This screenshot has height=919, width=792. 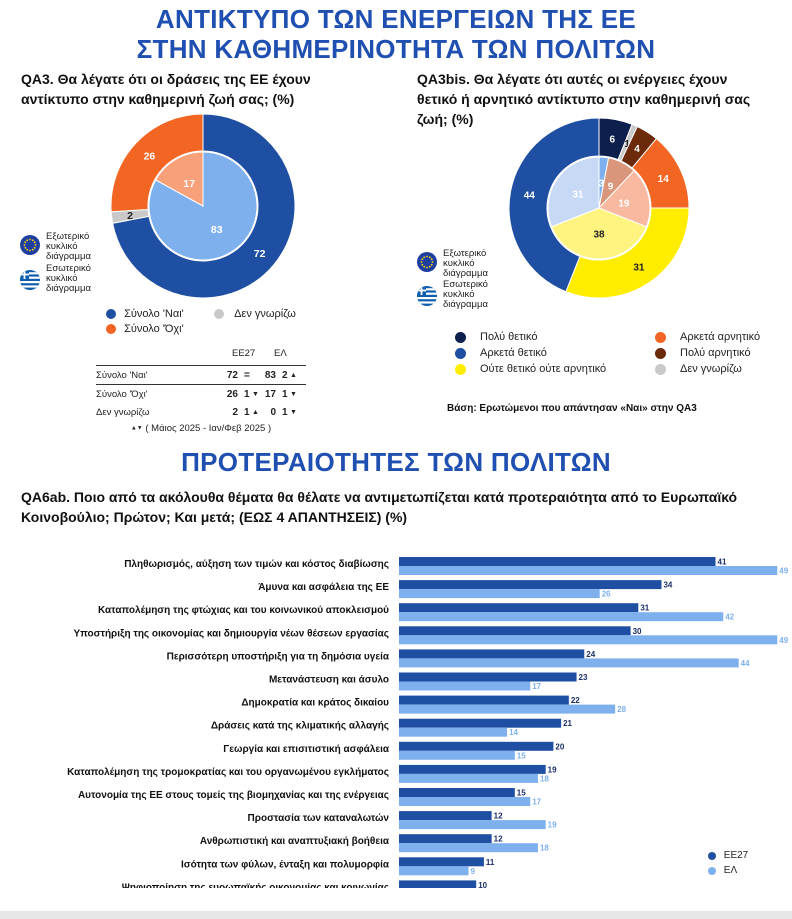 I want to click on qa3bis-inner-label-3: διάγραμμα, so click(x=465, y=304).